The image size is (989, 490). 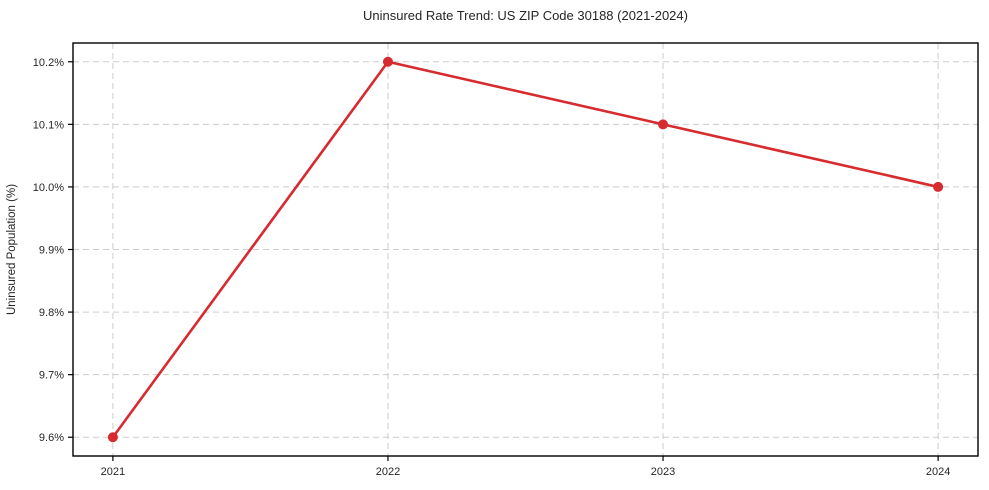 I want to click on x-tick-label: 2021, so click(x=113, y=472).